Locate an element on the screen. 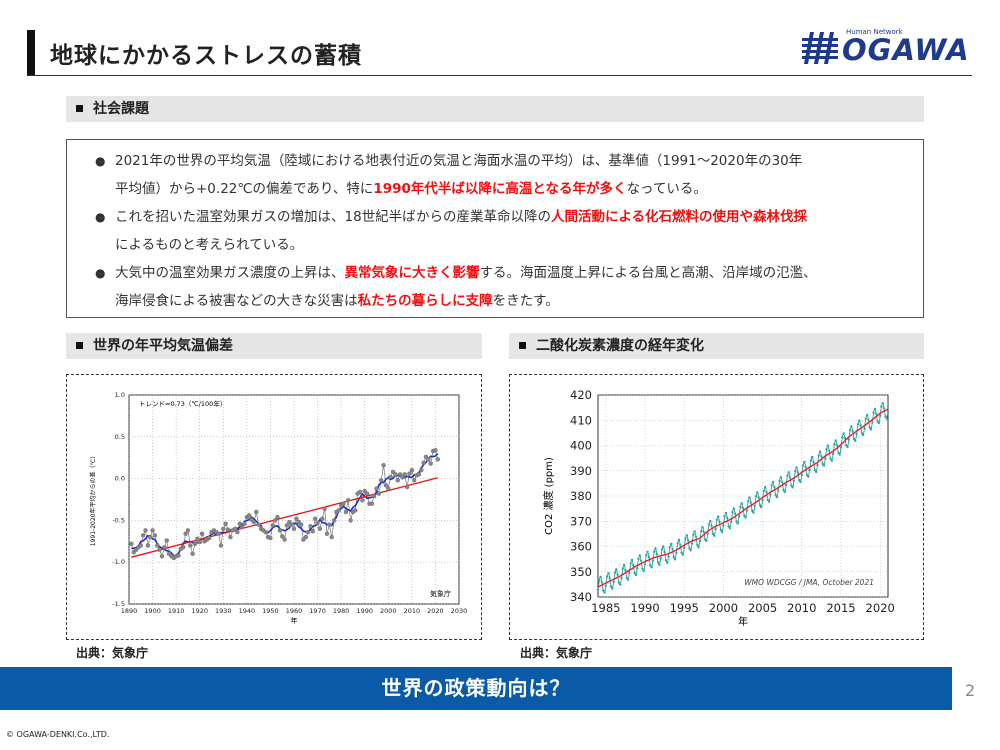 The width and height of the screenshot is (1000, 750). square-bullet-icon is located at coordinates (79, 345).